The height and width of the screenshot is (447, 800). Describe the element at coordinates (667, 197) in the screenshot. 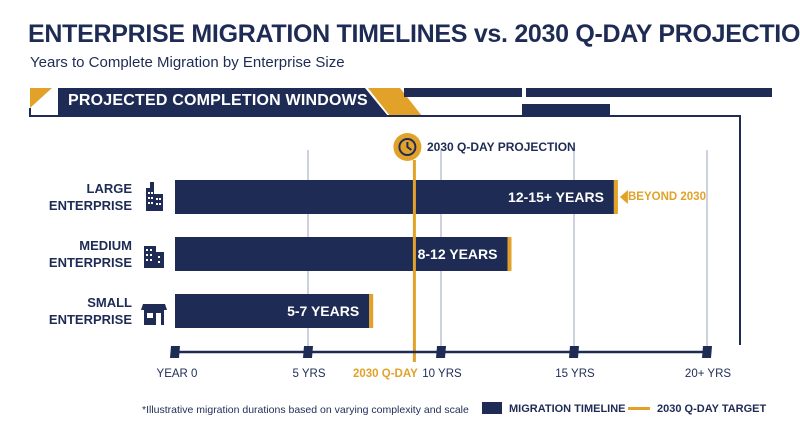

I see `beyond-2030-annotation: BEYOND 2030` at that location.